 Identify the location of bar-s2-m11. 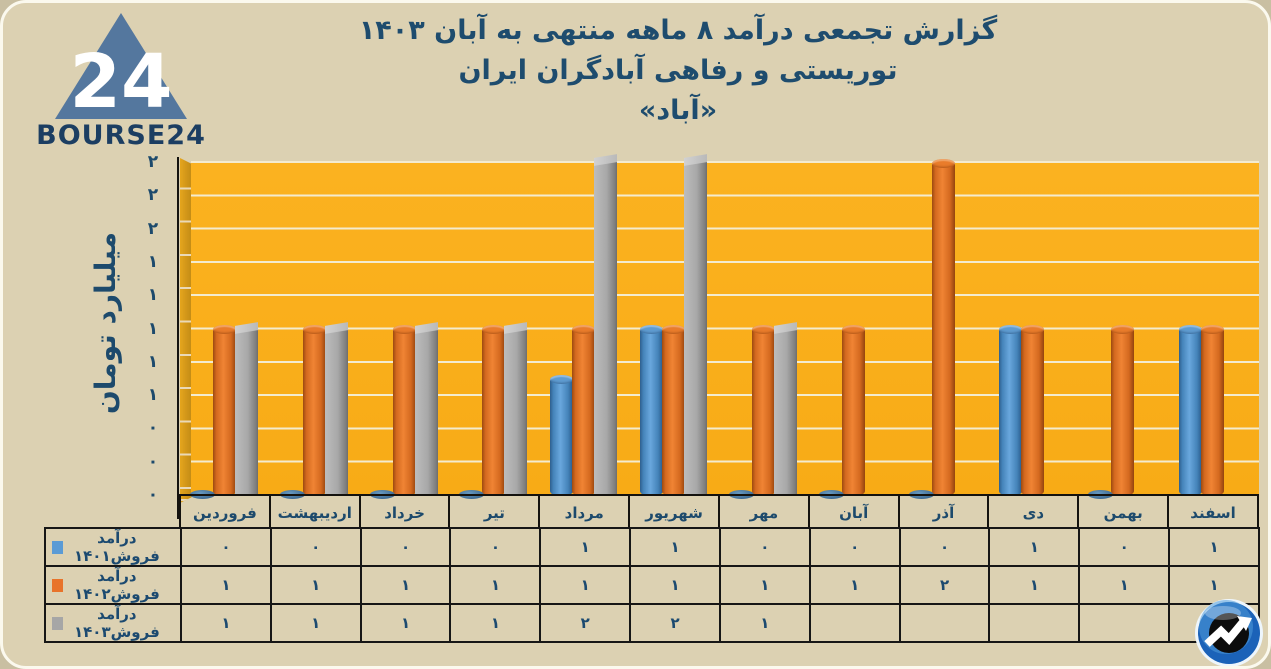
(1123, 410).